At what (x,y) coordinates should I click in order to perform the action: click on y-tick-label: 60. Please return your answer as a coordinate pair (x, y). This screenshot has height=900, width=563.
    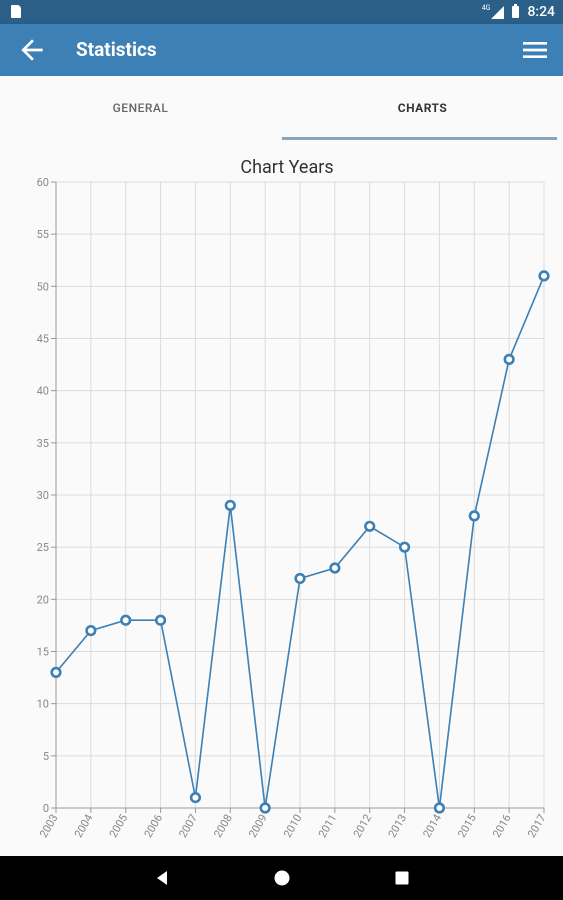
    Looking at the image, I should click on (43, 182).